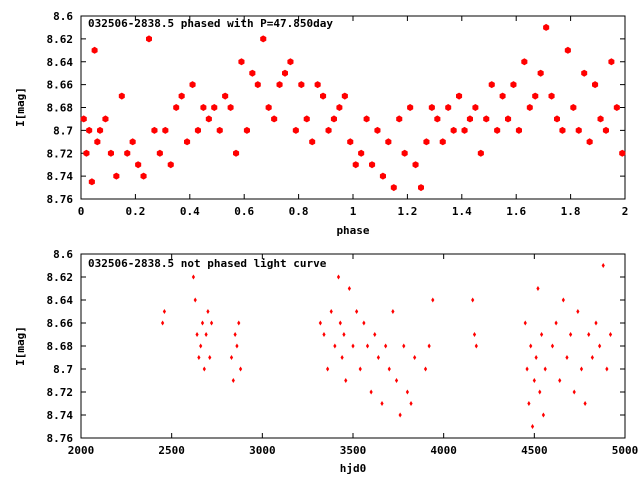  Describe the element at coordinates (443, 450) in the screenshot. I see `unphased-x-tick-label: 4000` at that location.